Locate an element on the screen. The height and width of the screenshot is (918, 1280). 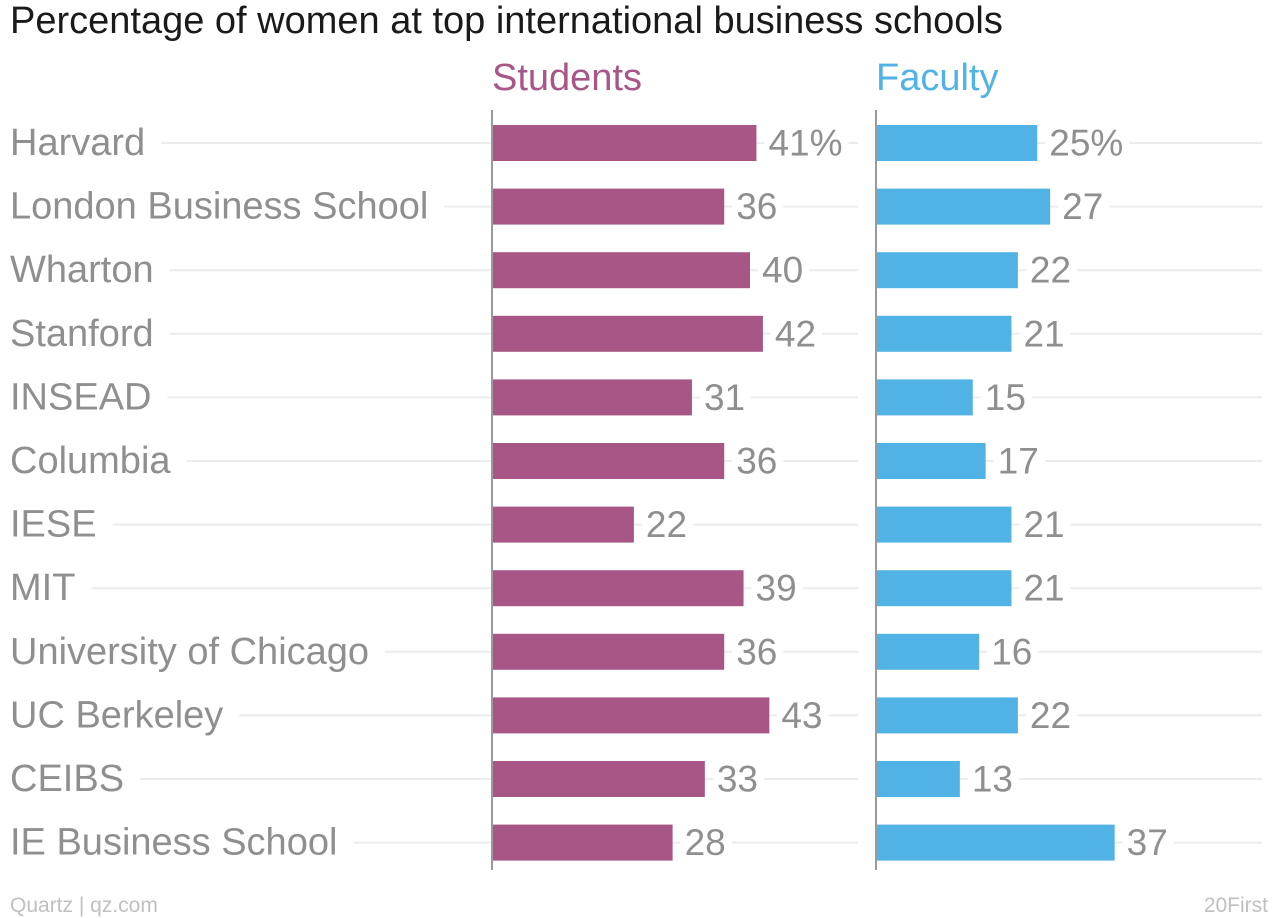
category-label: UC Berkeley is located at coordinates (116, 715).